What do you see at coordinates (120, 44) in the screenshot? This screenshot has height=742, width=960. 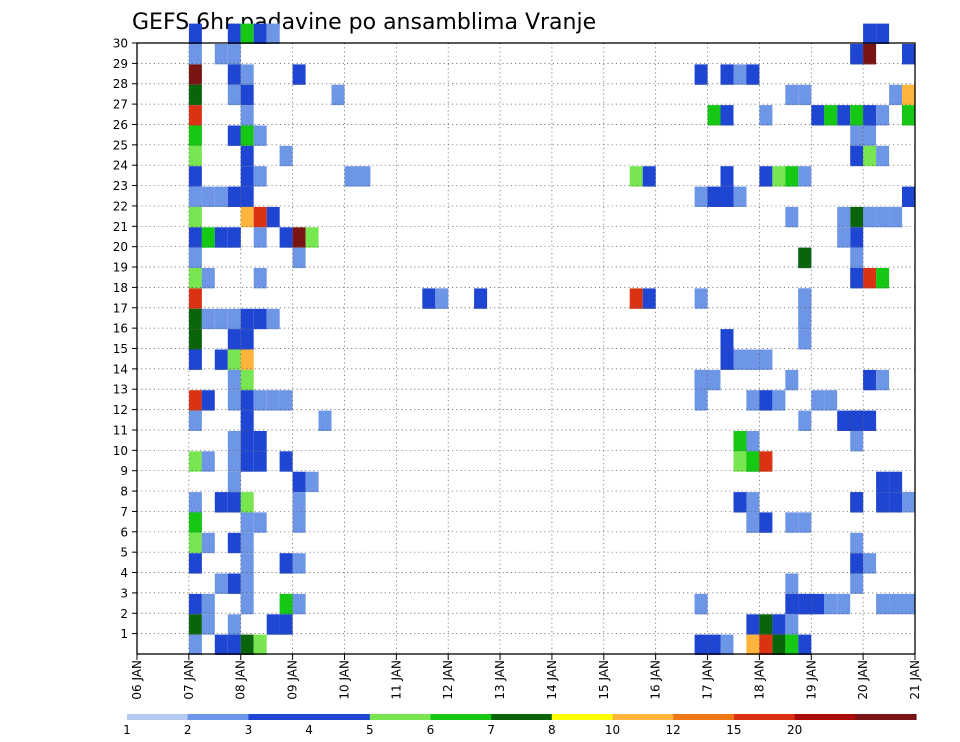 I see `y-tick-label: 30` at bounding box center [120, 44].